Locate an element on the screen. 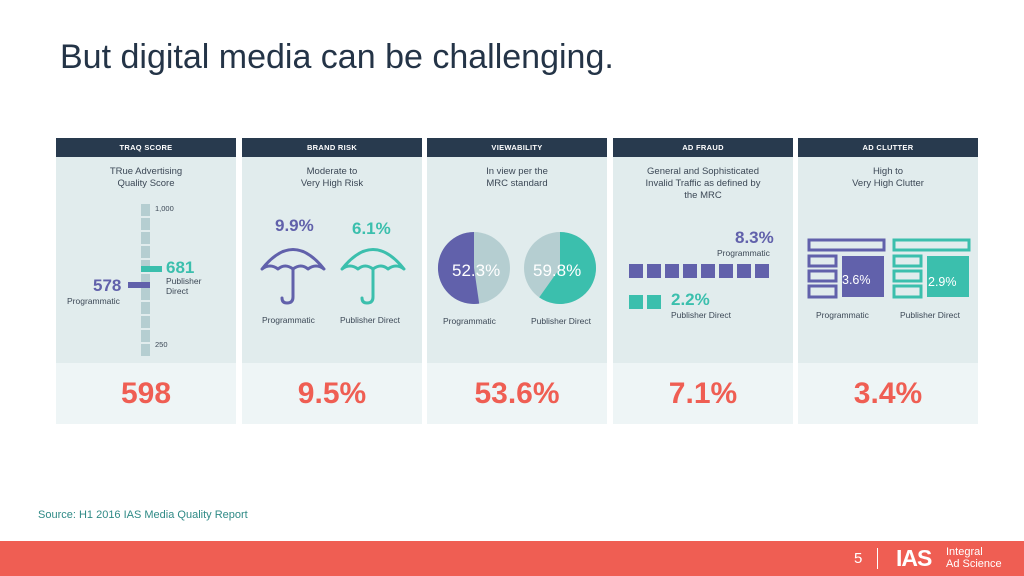 This screenshot has width=1024, height=576. publisher-marker is located at coordinates (151, 269).